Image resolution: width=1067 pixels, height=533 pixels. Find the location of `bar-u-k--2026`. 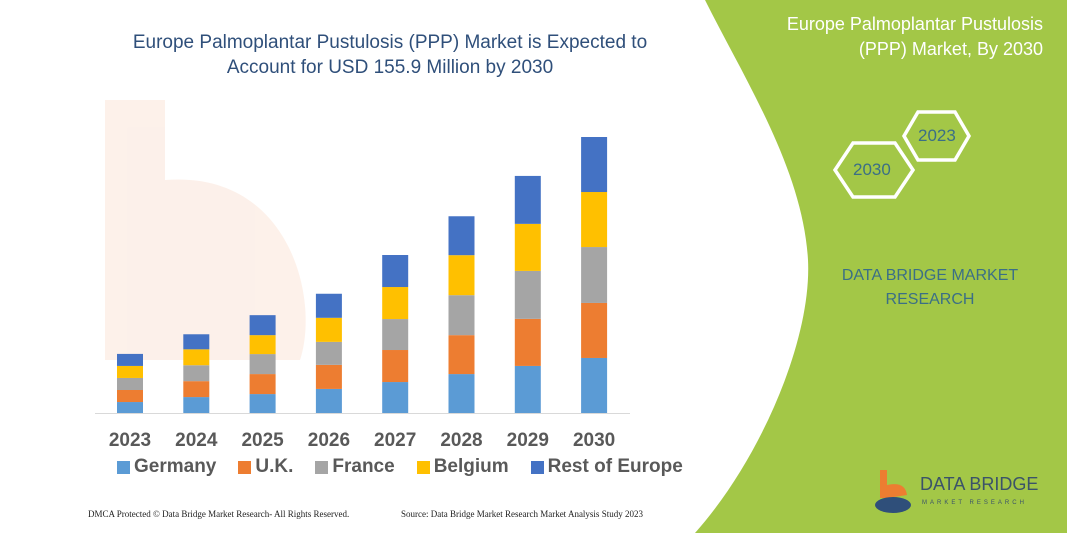

bar-u-k--2026 is located at coordinates (328, 376).